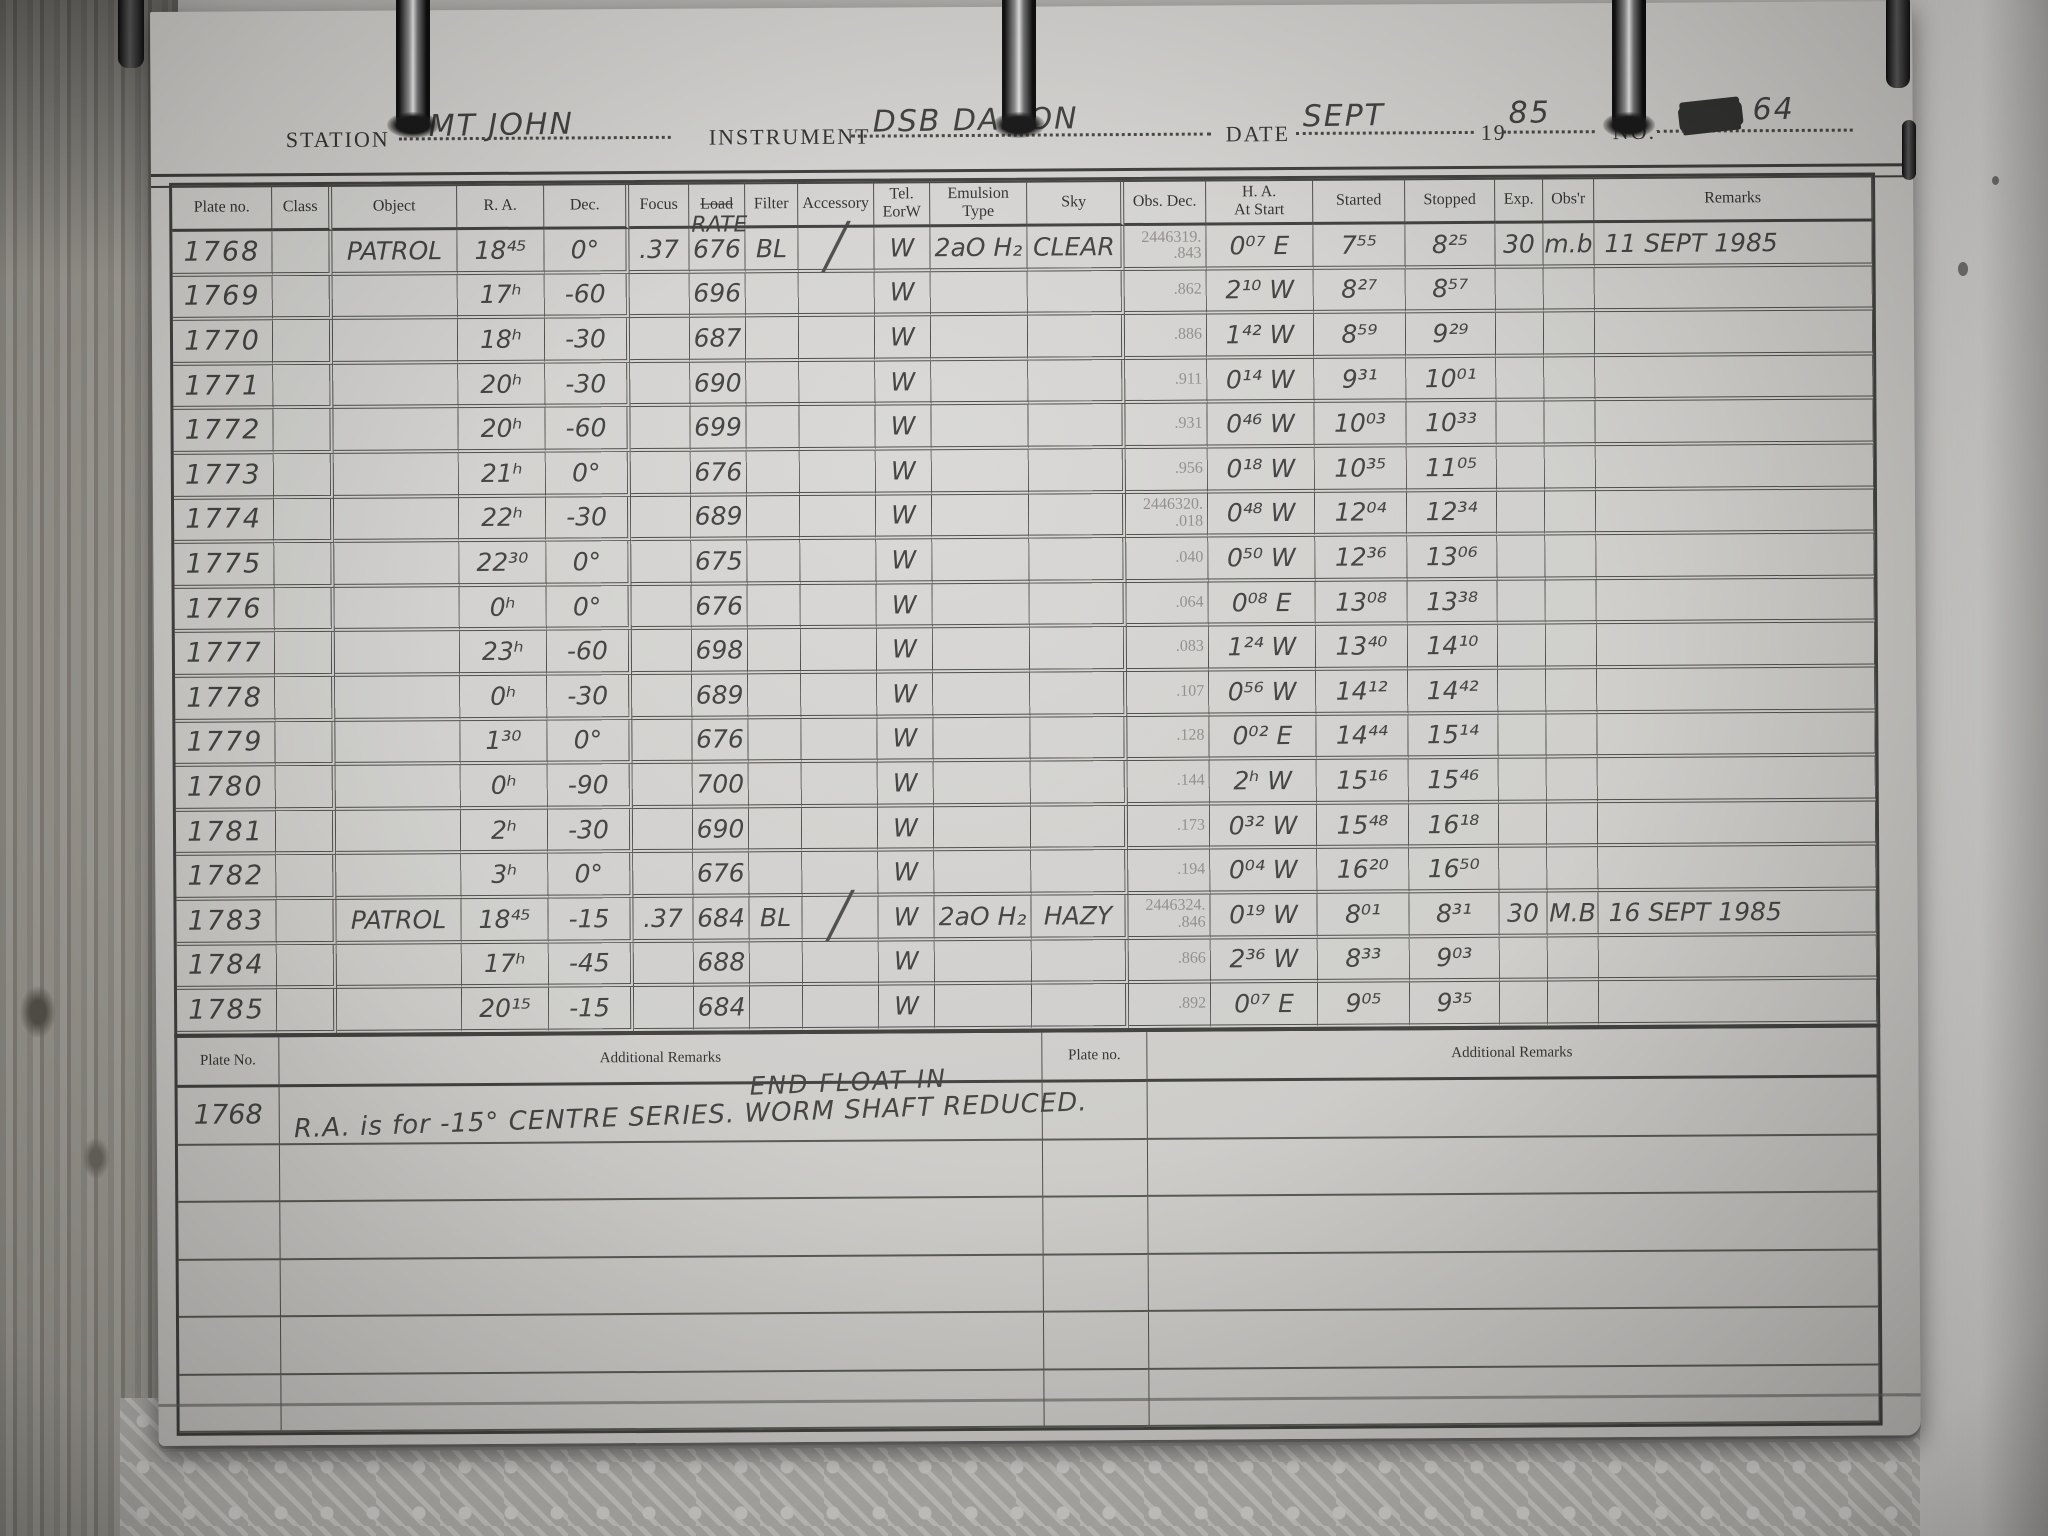 The image size is (2048, 1536). I want to click on cell-load: 684, so click(722, 1009).